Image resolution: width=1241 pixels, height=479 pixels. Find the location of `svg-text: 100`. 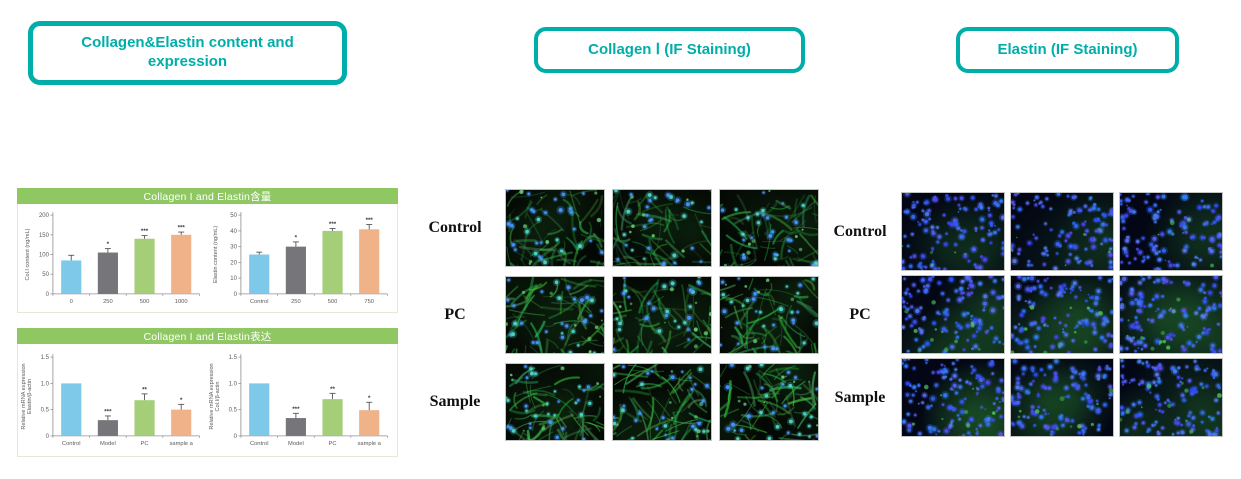

svg-text: 100 is located at coordinates (44, 256).